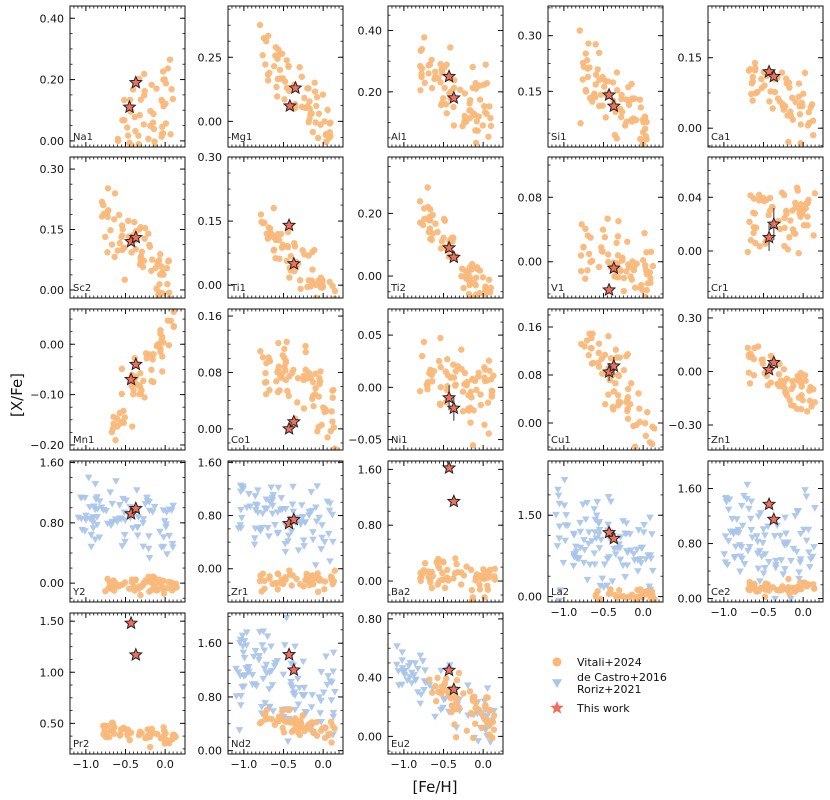 The width and height of the screenshot is (830, 800). I want to click on y-tick-label: 0.04, so click(690, 197).